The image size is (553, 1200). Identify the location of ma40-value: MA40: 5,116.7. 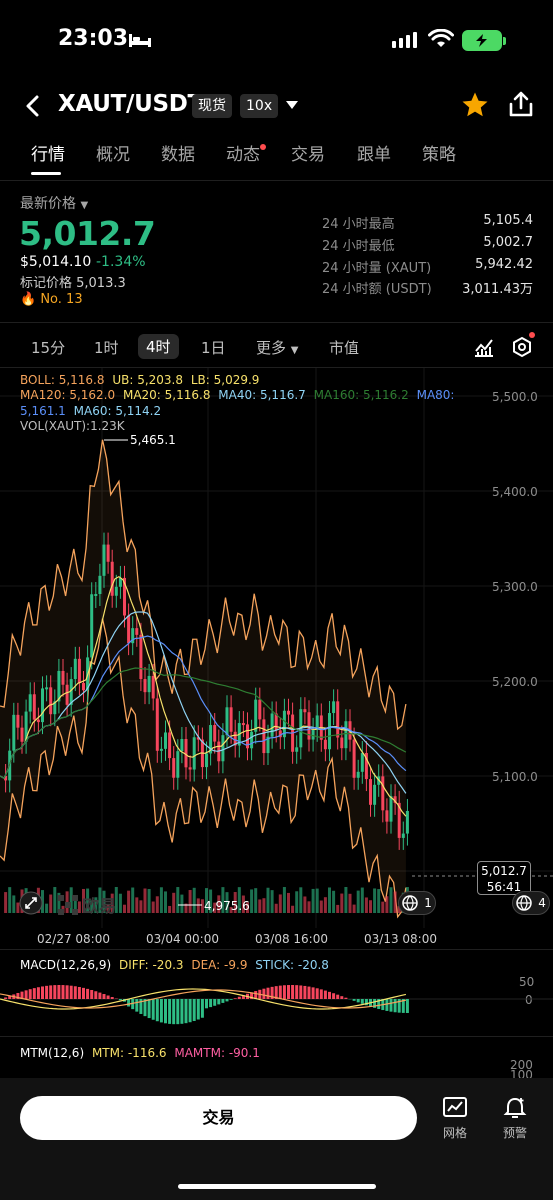
(262, 395).